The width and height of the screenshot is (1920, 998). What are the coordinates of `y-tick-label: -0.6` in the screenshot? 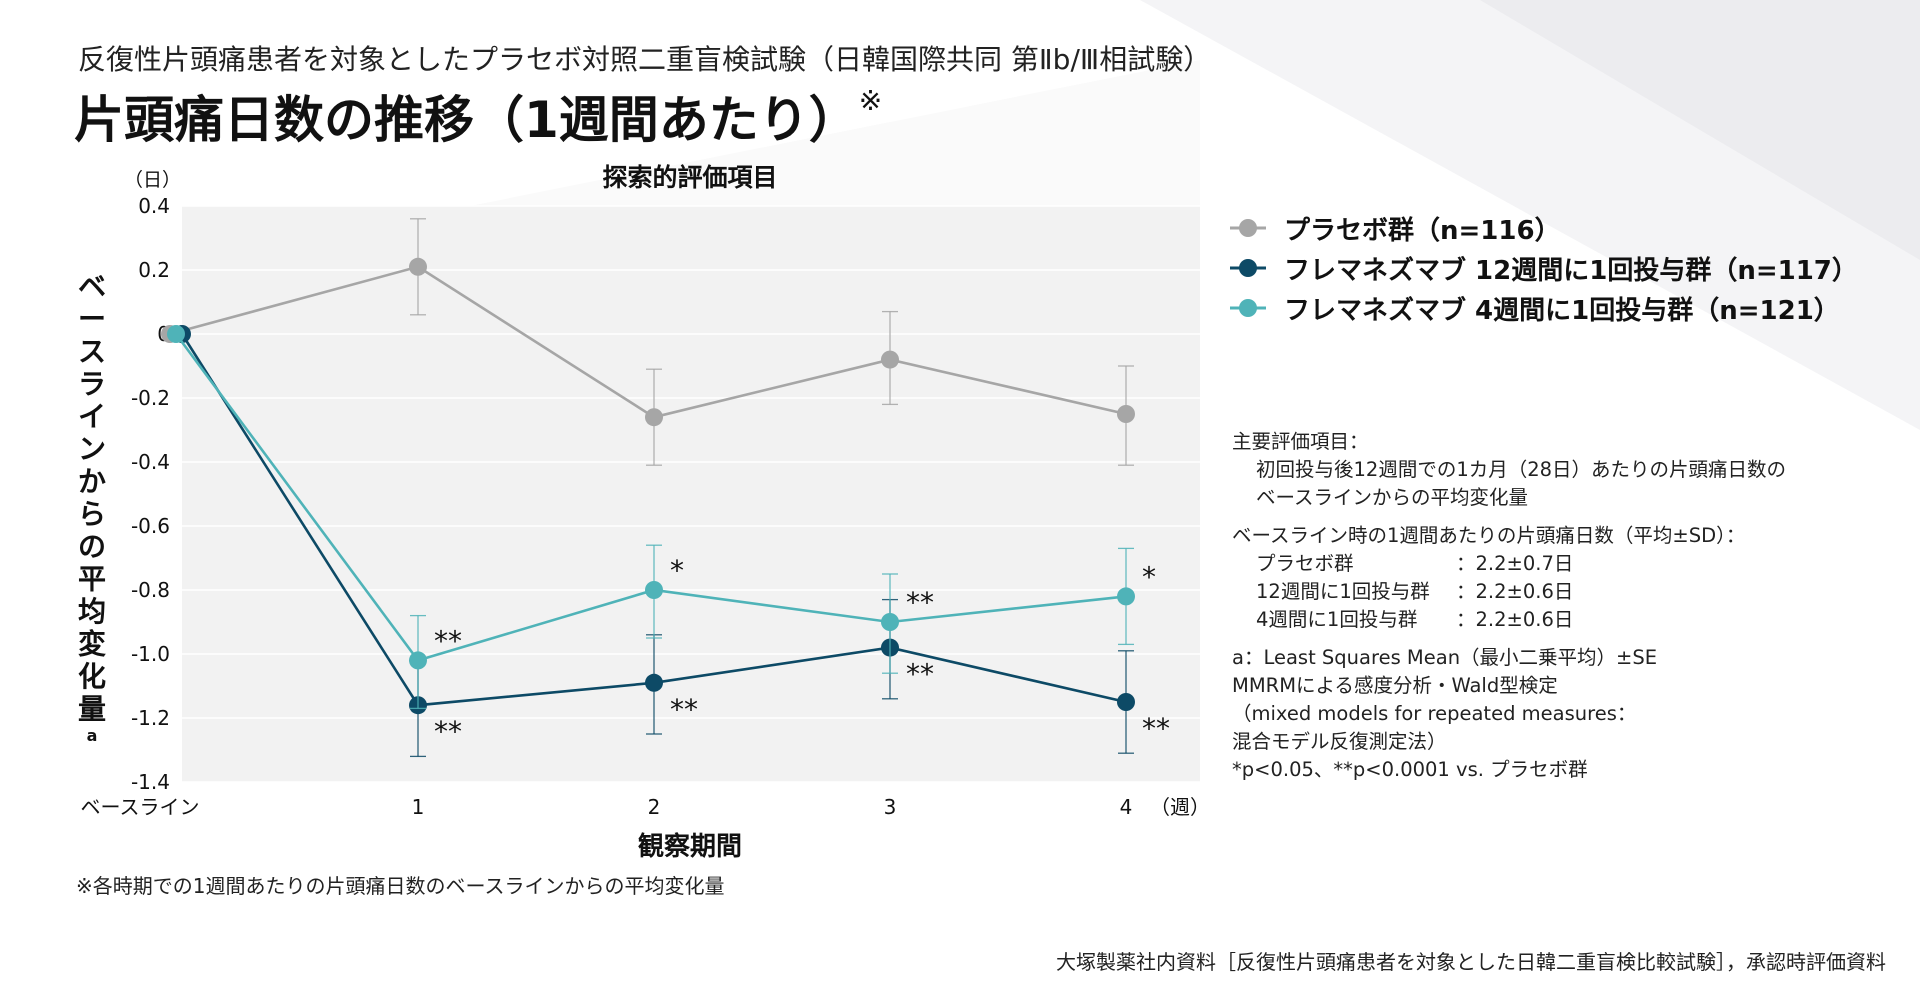 It's located at (150, 526).